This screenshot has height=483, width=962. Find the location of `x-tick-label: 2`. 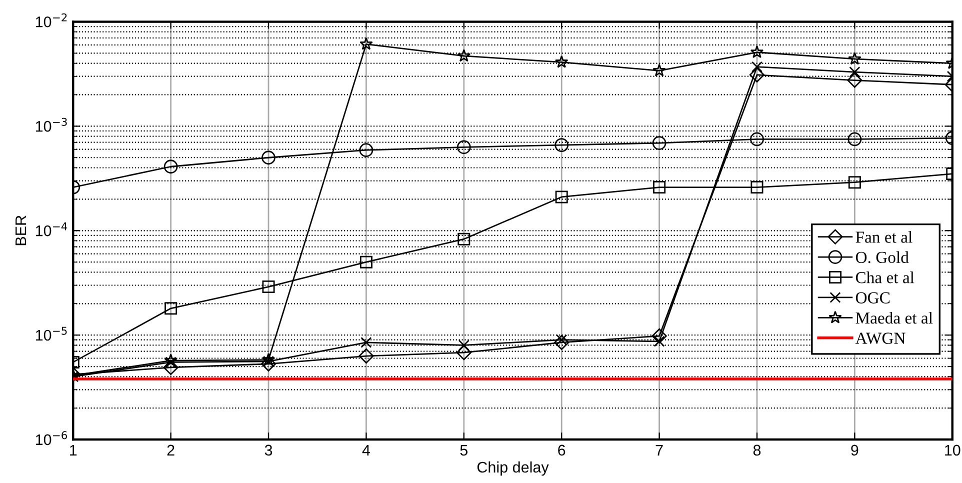

x-tick-label: 2 is located at coordinates (170, 450).